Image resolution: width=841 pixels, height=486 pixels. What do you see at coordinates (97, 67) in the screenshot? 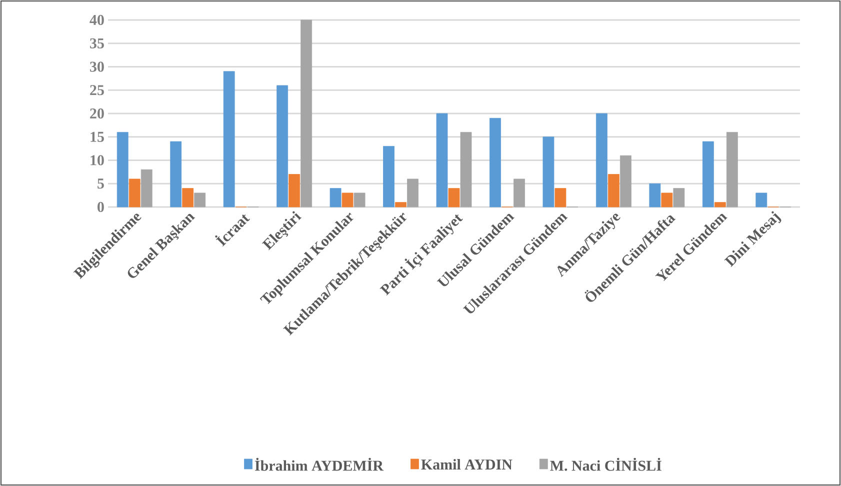
I see `y-tick-label: 30` at bounding box center [97, 67].